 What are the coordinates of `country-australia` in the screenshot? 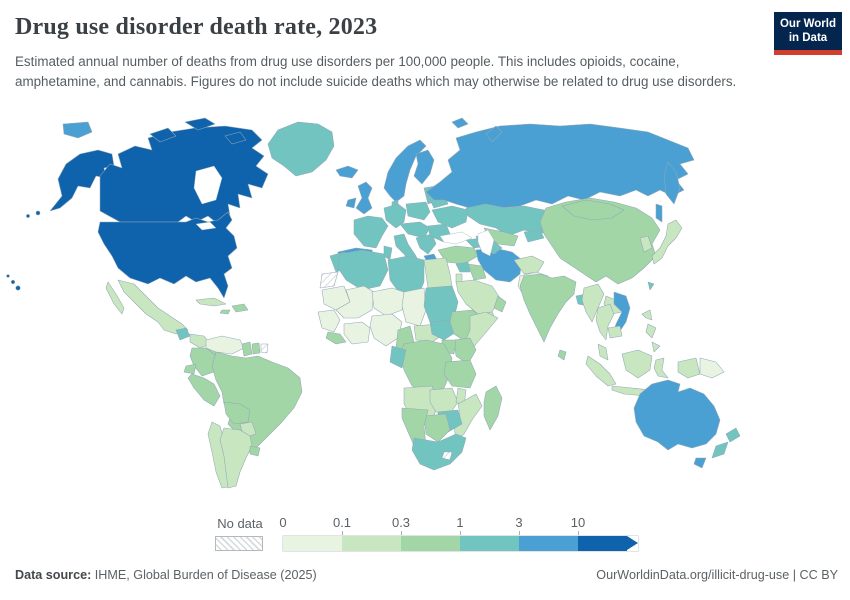 It's located at (677, 415).